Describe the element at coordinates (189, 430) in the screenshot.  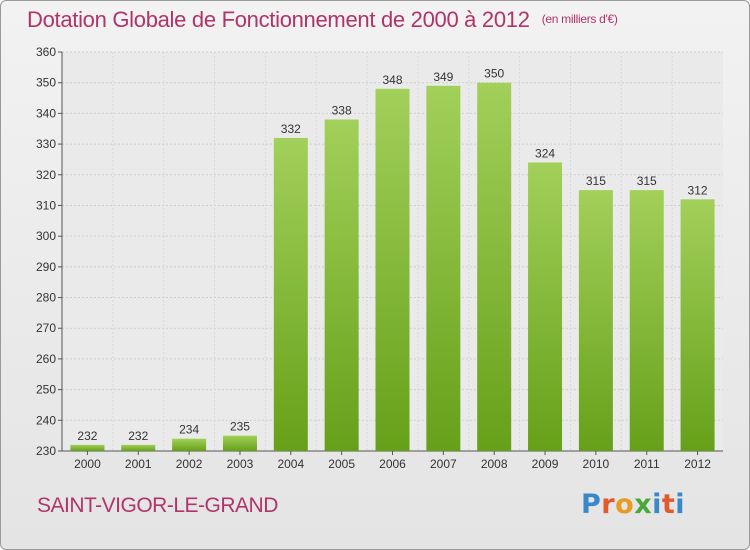
I see `data-label: 234` at that location.